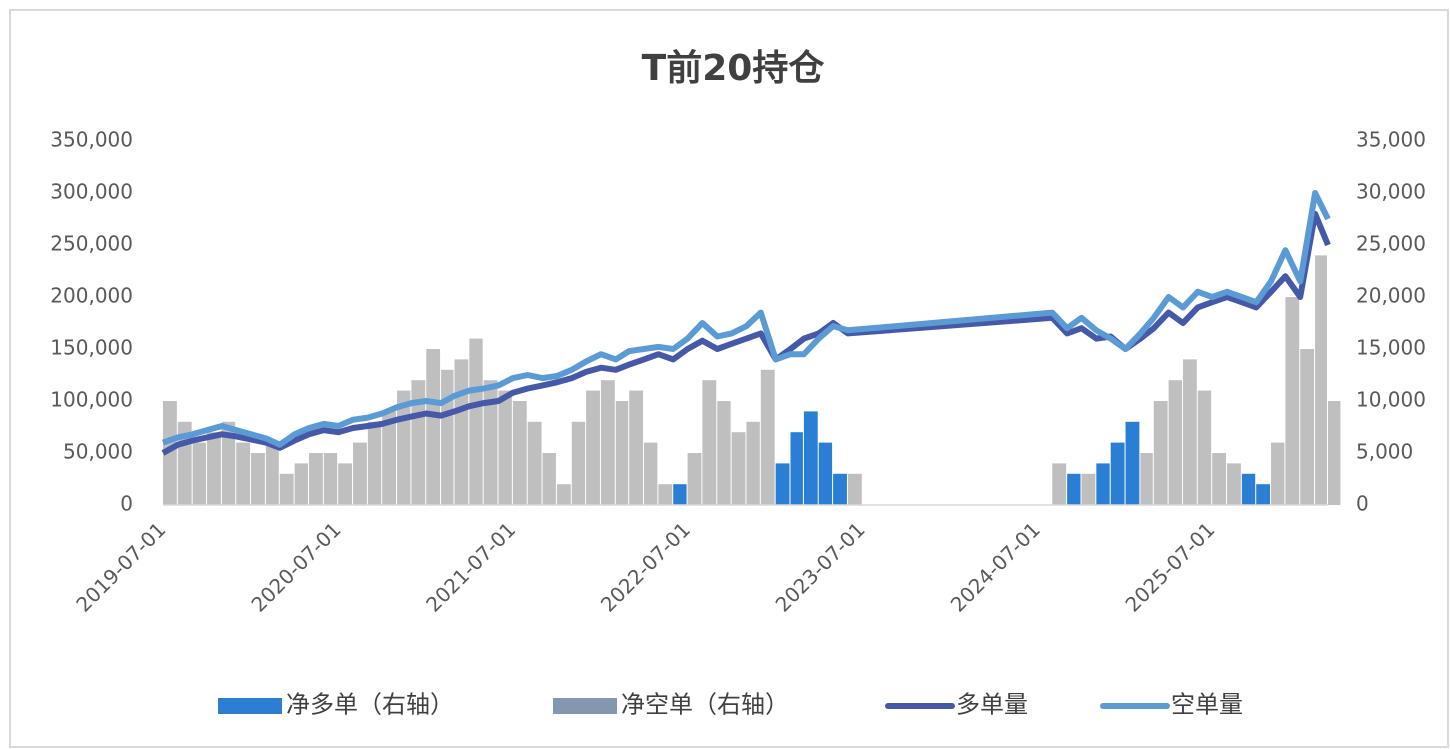  Describe the element at coordinates (91, 140) in the screenshot. I see `y-tick-label: 350,000` at that location.